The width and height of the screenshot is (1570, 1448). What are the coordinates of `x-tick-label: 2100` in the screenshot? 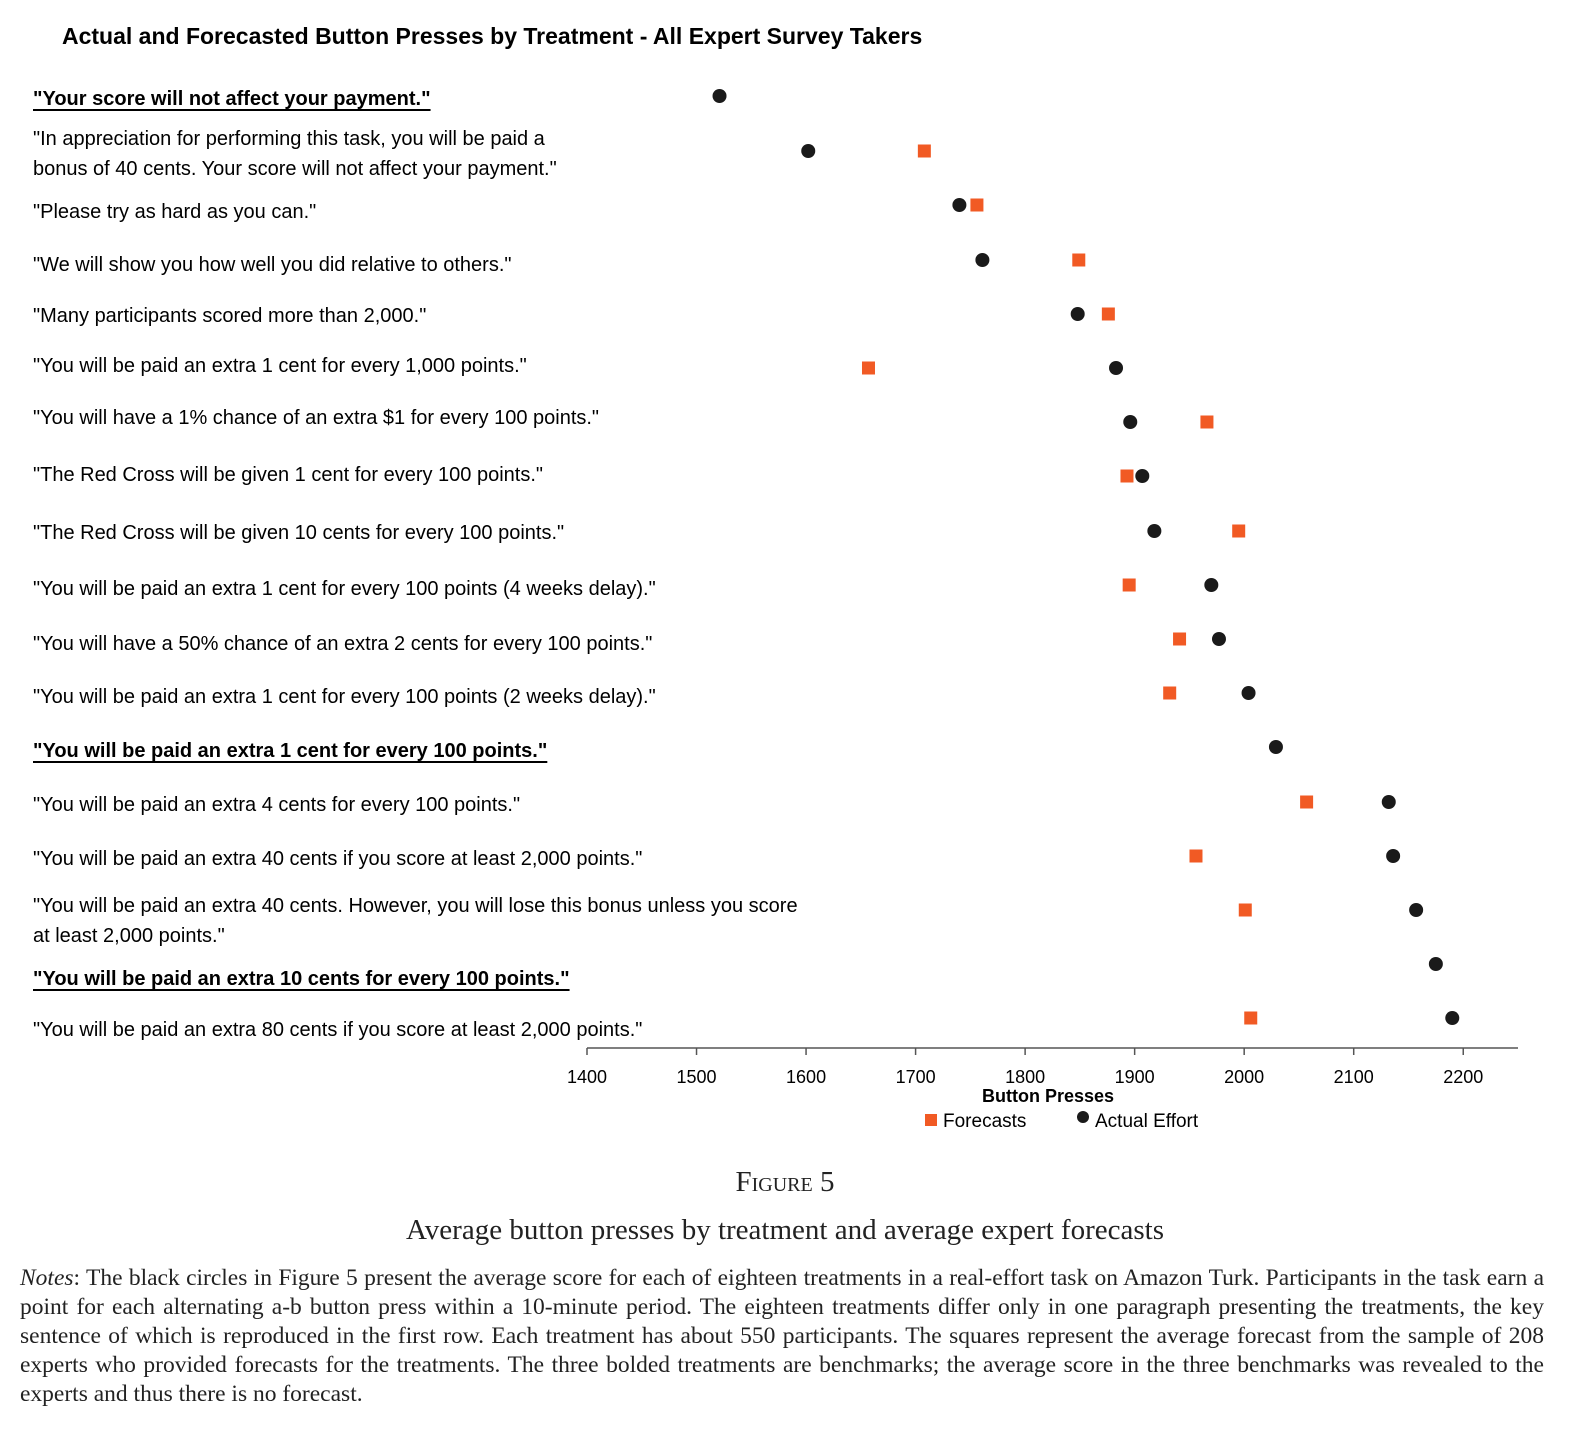 It's located at (1354, 1077).